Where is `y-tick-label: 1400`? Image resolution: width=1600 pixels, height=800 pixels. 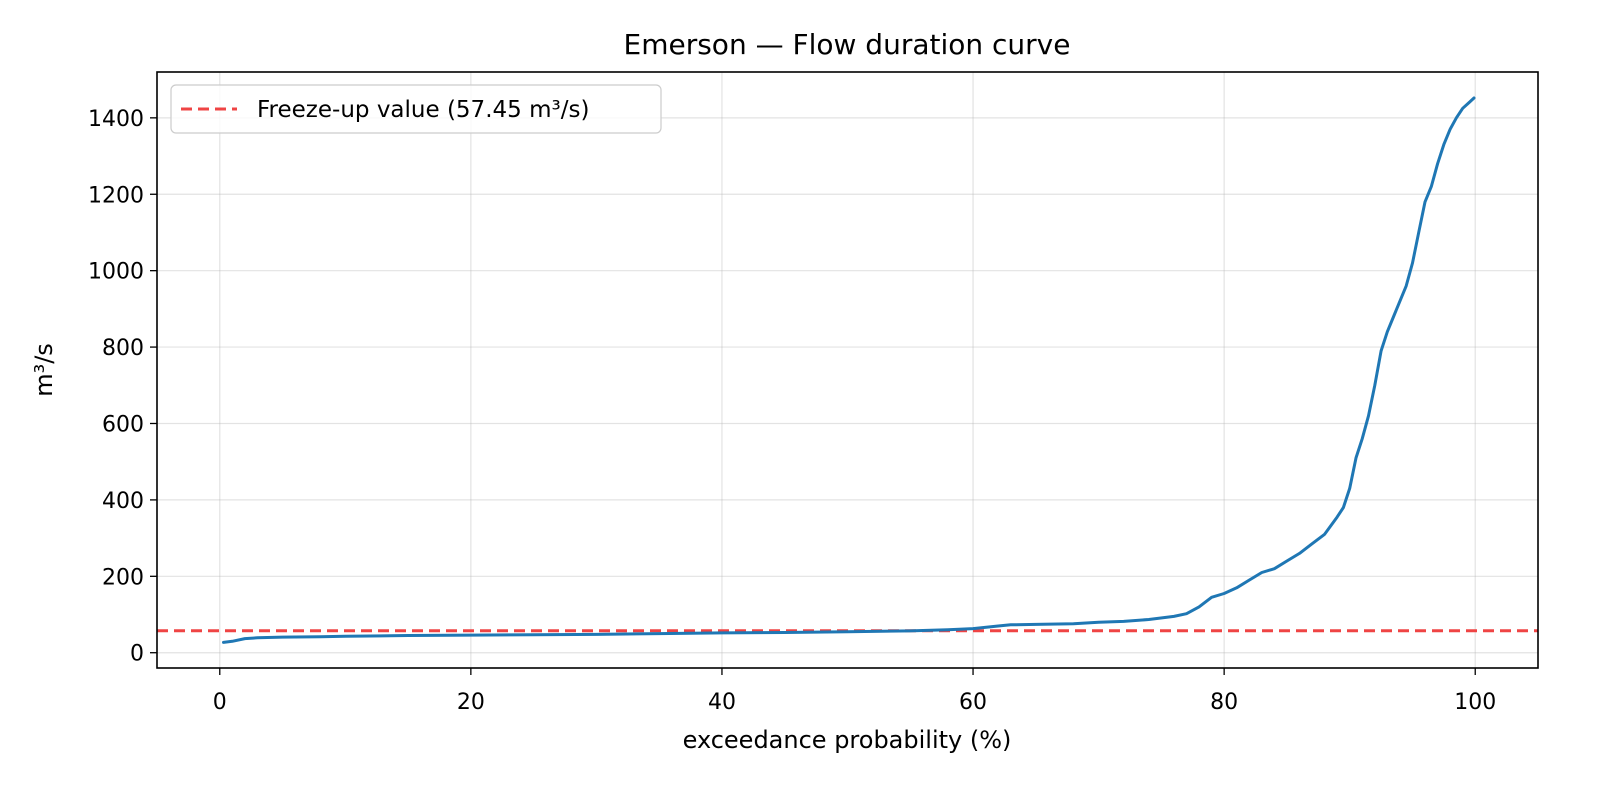 y-tick-label: 1400 is located at coordinates (116, 119).